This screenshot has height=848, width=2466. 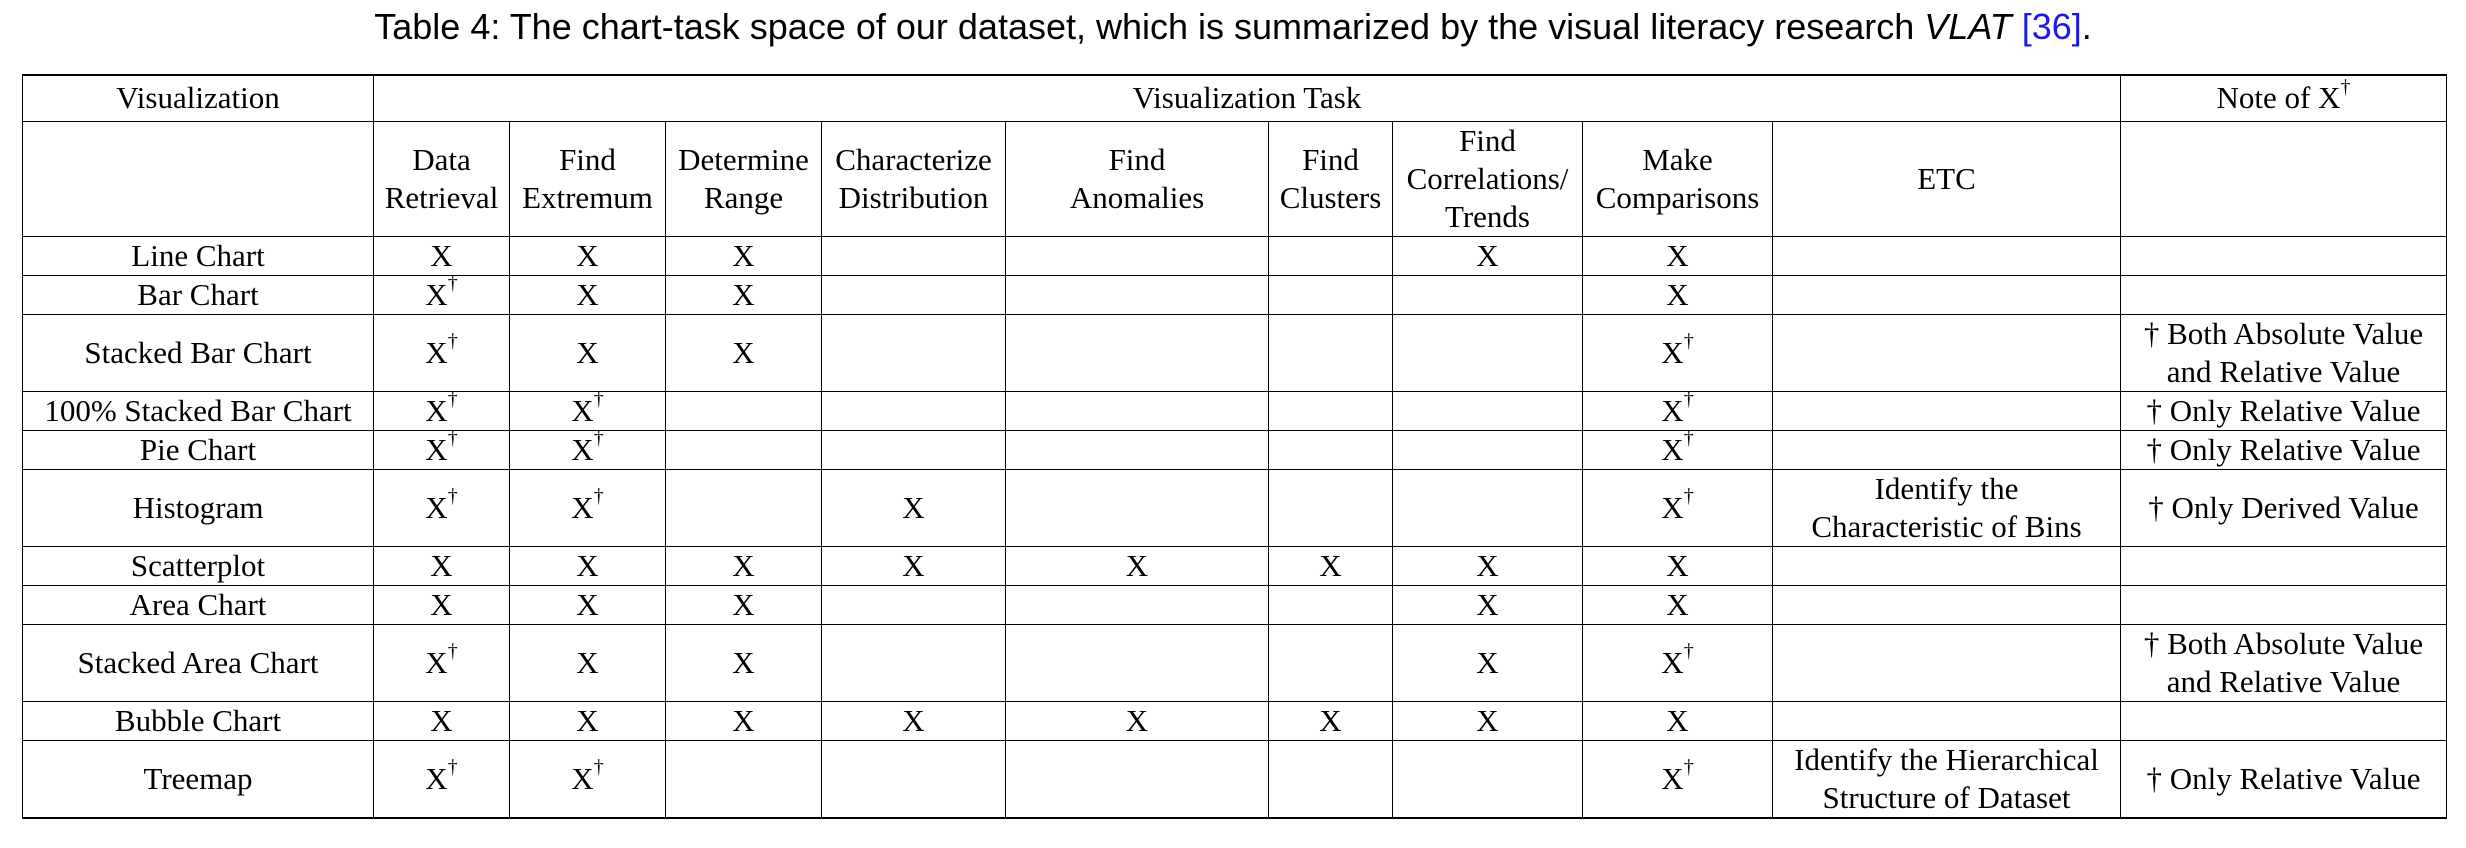 What do you see at coordinates (1677, 197) in the screenshot?
I see `task-header-line: Comparisons` at bounding box center [1677, 197].